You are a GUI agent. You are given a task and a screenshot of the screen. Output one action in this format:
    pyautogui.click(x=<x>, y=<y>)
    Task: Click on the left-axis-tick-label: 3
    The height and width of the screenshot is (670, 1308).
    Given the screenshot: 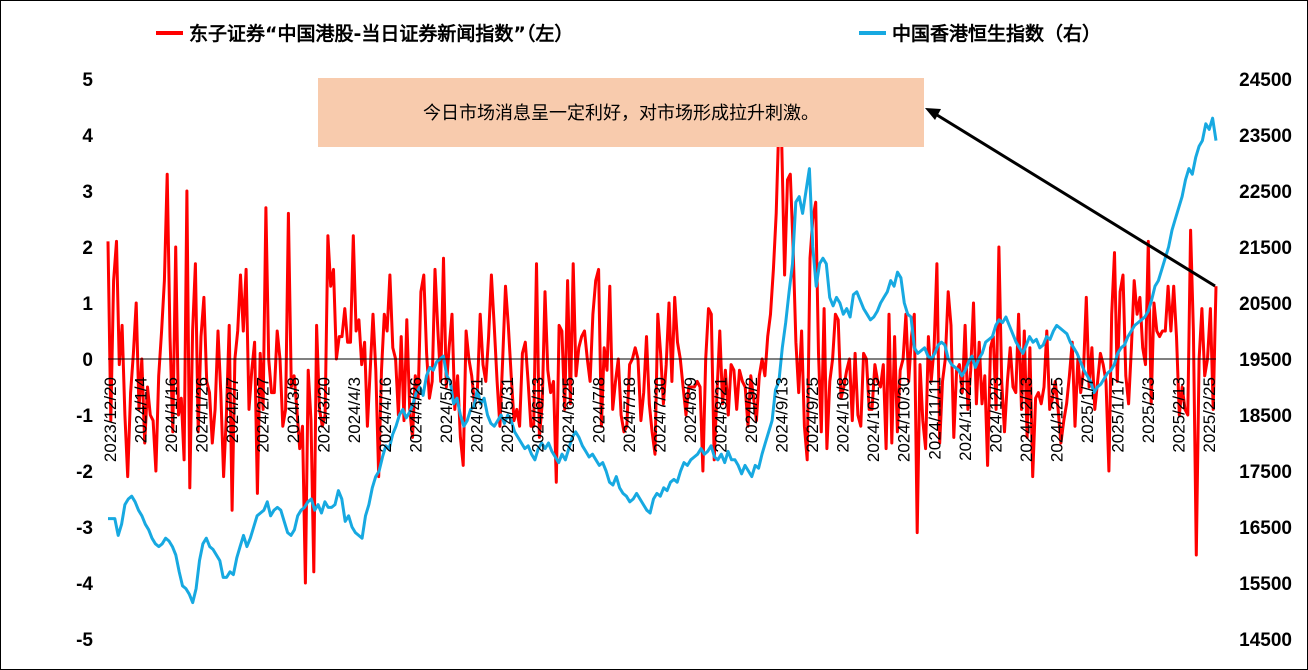 What is the action you would take?
    pyautogui.click(x=87, y=192)
    